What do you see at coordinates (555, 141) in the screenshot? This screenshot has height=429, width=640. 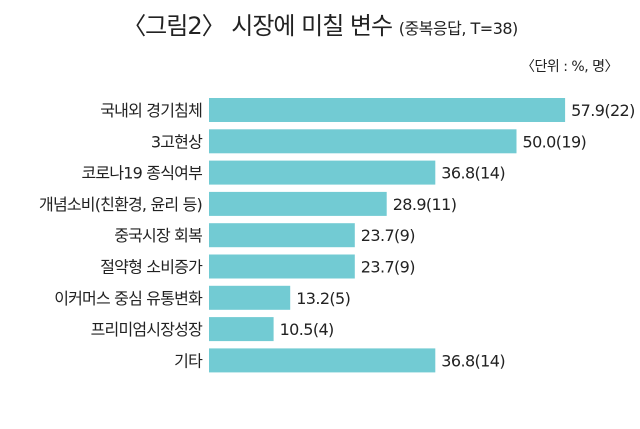 I see `value-label-1: 50.0(19)` at bounding box center [555, 141].